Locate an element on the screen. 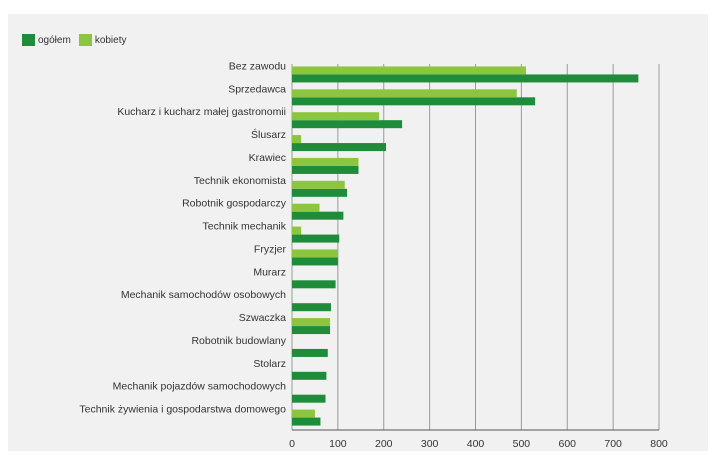 Image resolution: width=720 pixels, height=457 pixels. category-label: Bez zawodu is located at coordinates (257, 66).